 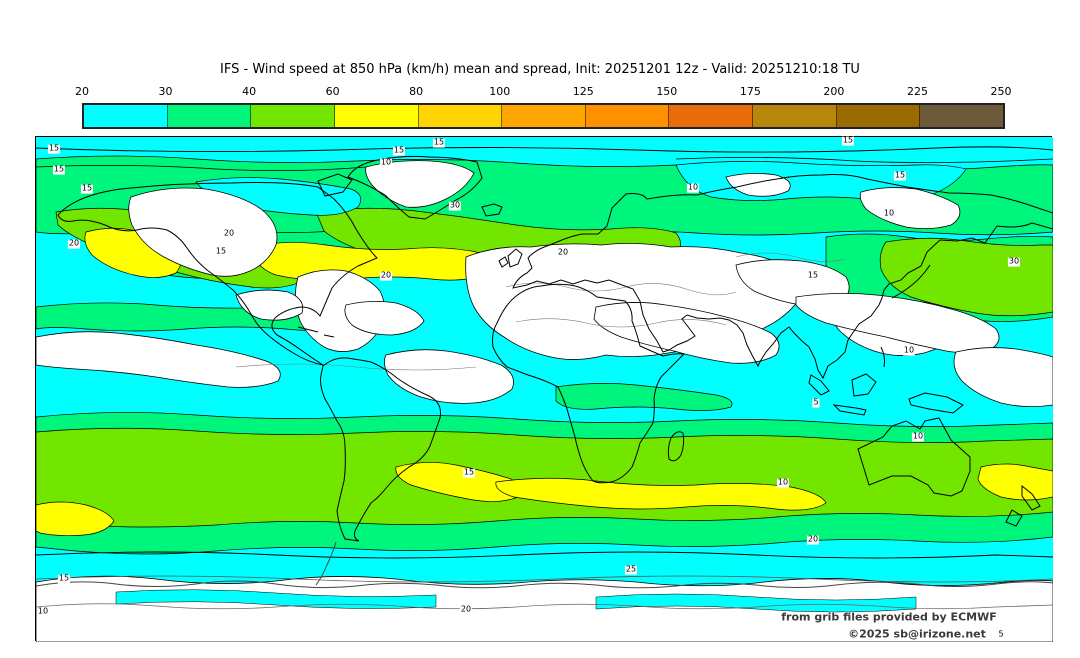 I want to click on coast-south-america, so click(x=380, y=449).